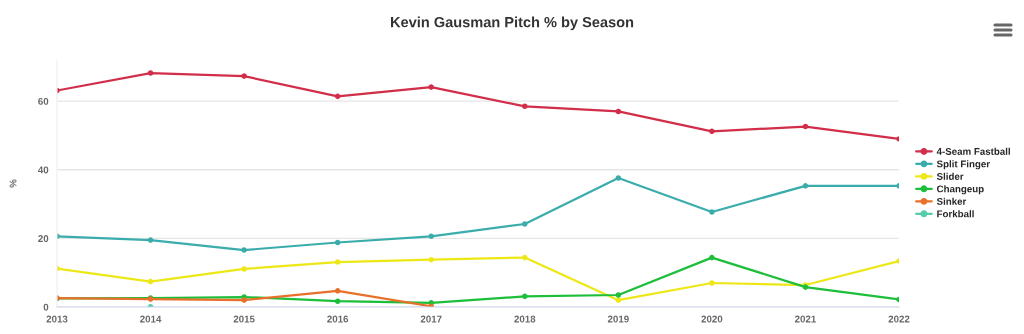 Image resolution: width=1024 pixels, height=334 pixels. I want to click on x-tick-label: 2017, so click(431, 319).